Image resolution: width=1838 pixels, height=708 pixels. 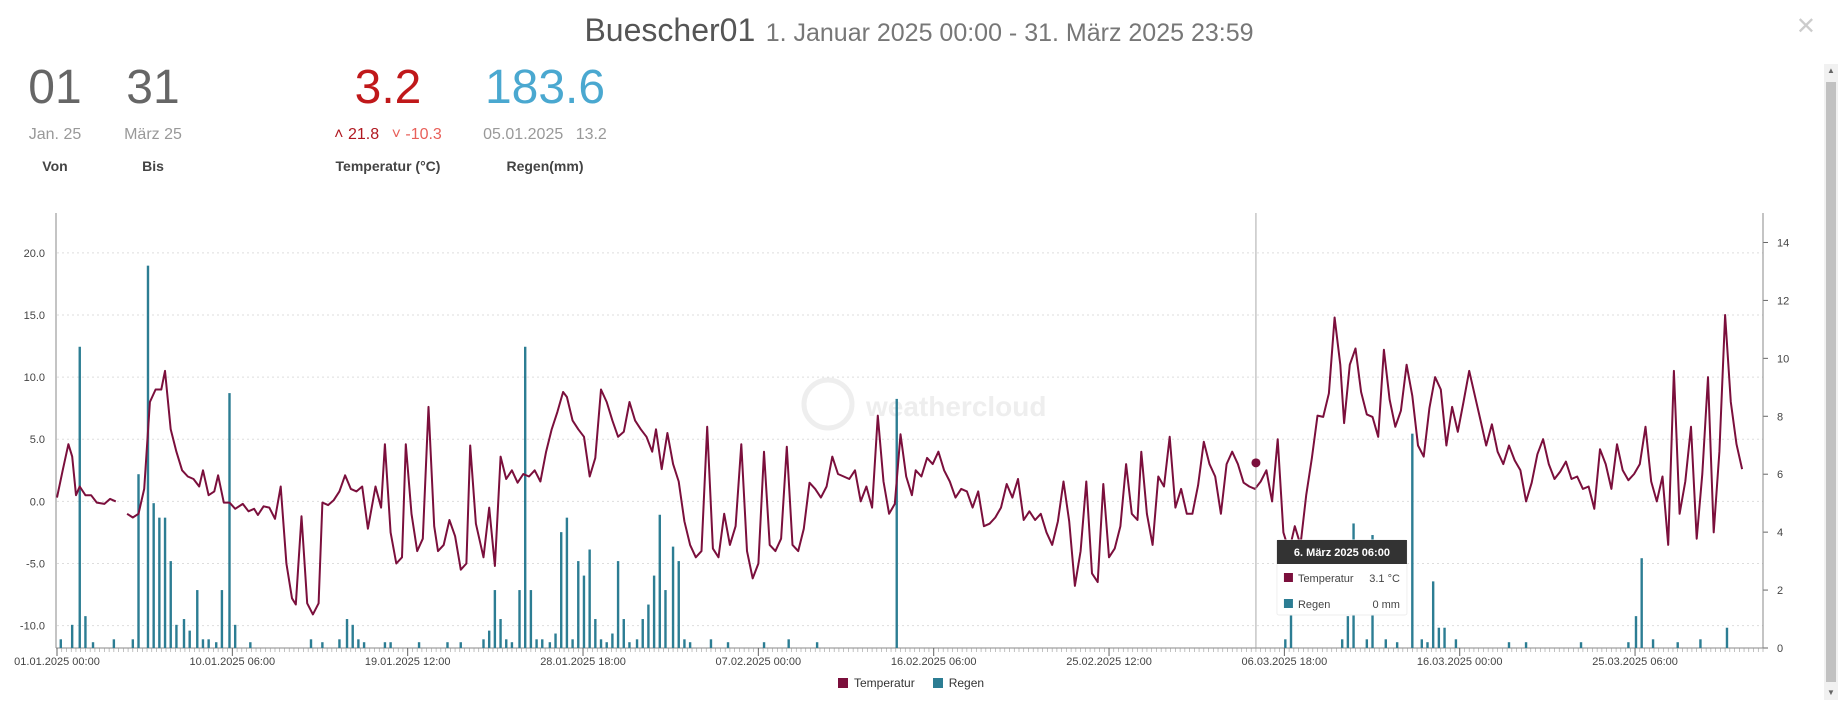 What do you see at coordinates (388, 118) in the screenshot?
I see `stat-temperature: 3.2 ˄ 21.8 ˅ -10.3 Temperatur (°C)` at bounding box center [388, 118].